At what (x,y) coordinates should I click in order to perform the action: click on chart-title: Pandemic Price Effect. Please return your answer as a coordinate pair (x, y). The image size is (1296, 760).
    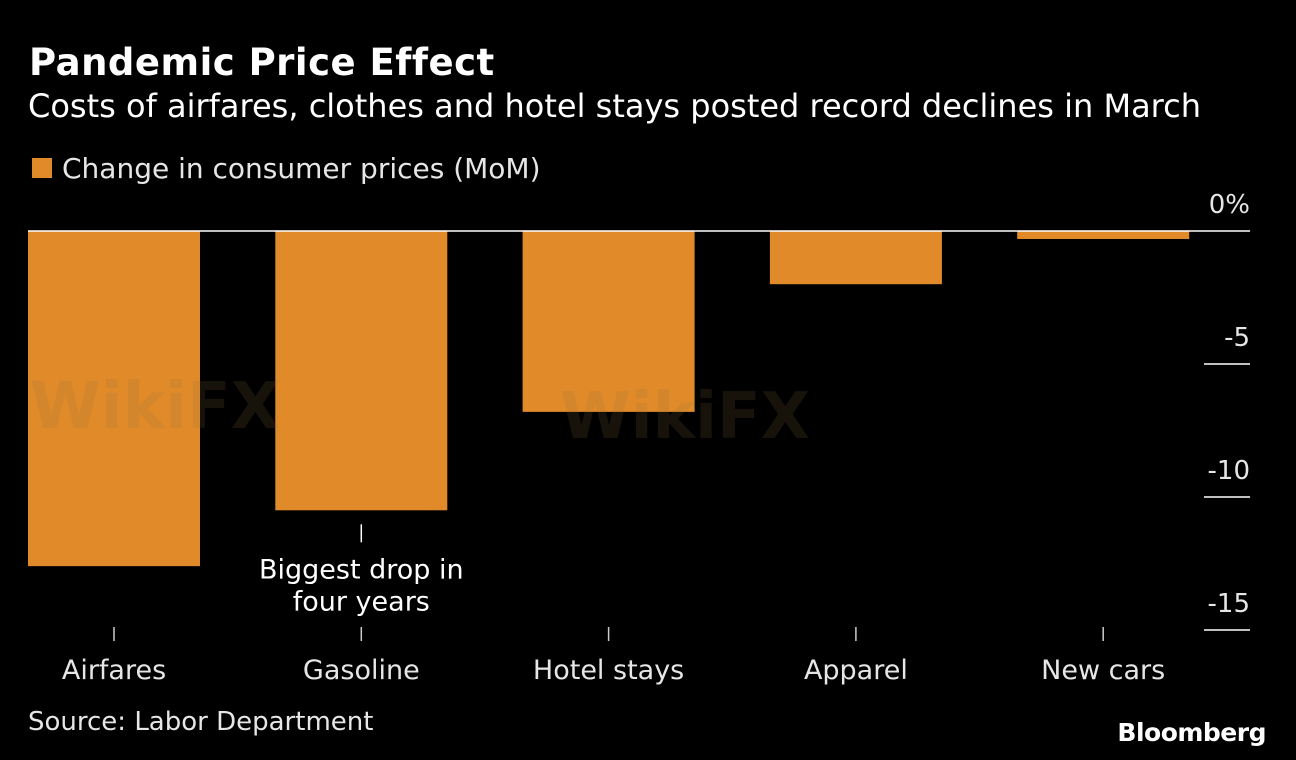
    Looking at the image, I should click on (262, 62).